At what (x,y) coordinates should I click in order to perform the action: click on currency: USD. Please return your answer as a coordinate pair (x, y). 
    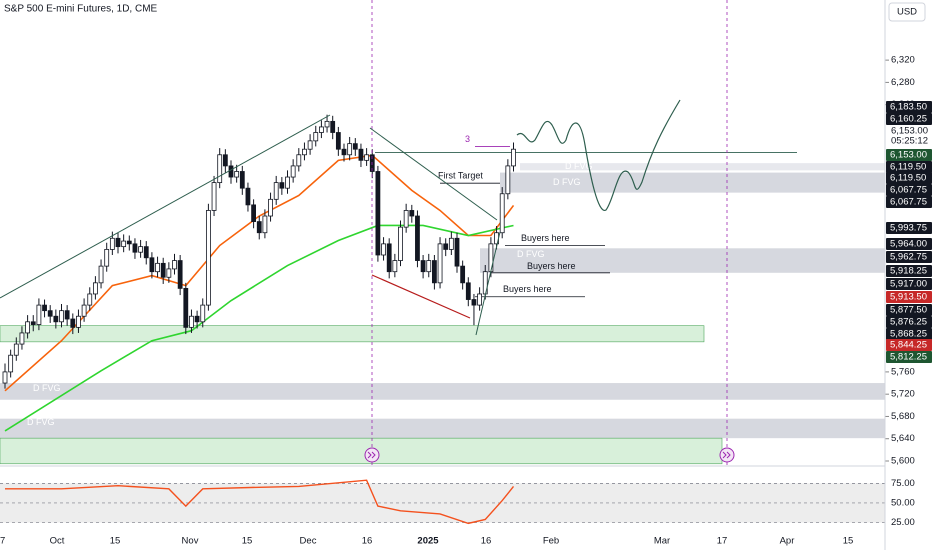
    Looking at the image, I should click on (907, 12).